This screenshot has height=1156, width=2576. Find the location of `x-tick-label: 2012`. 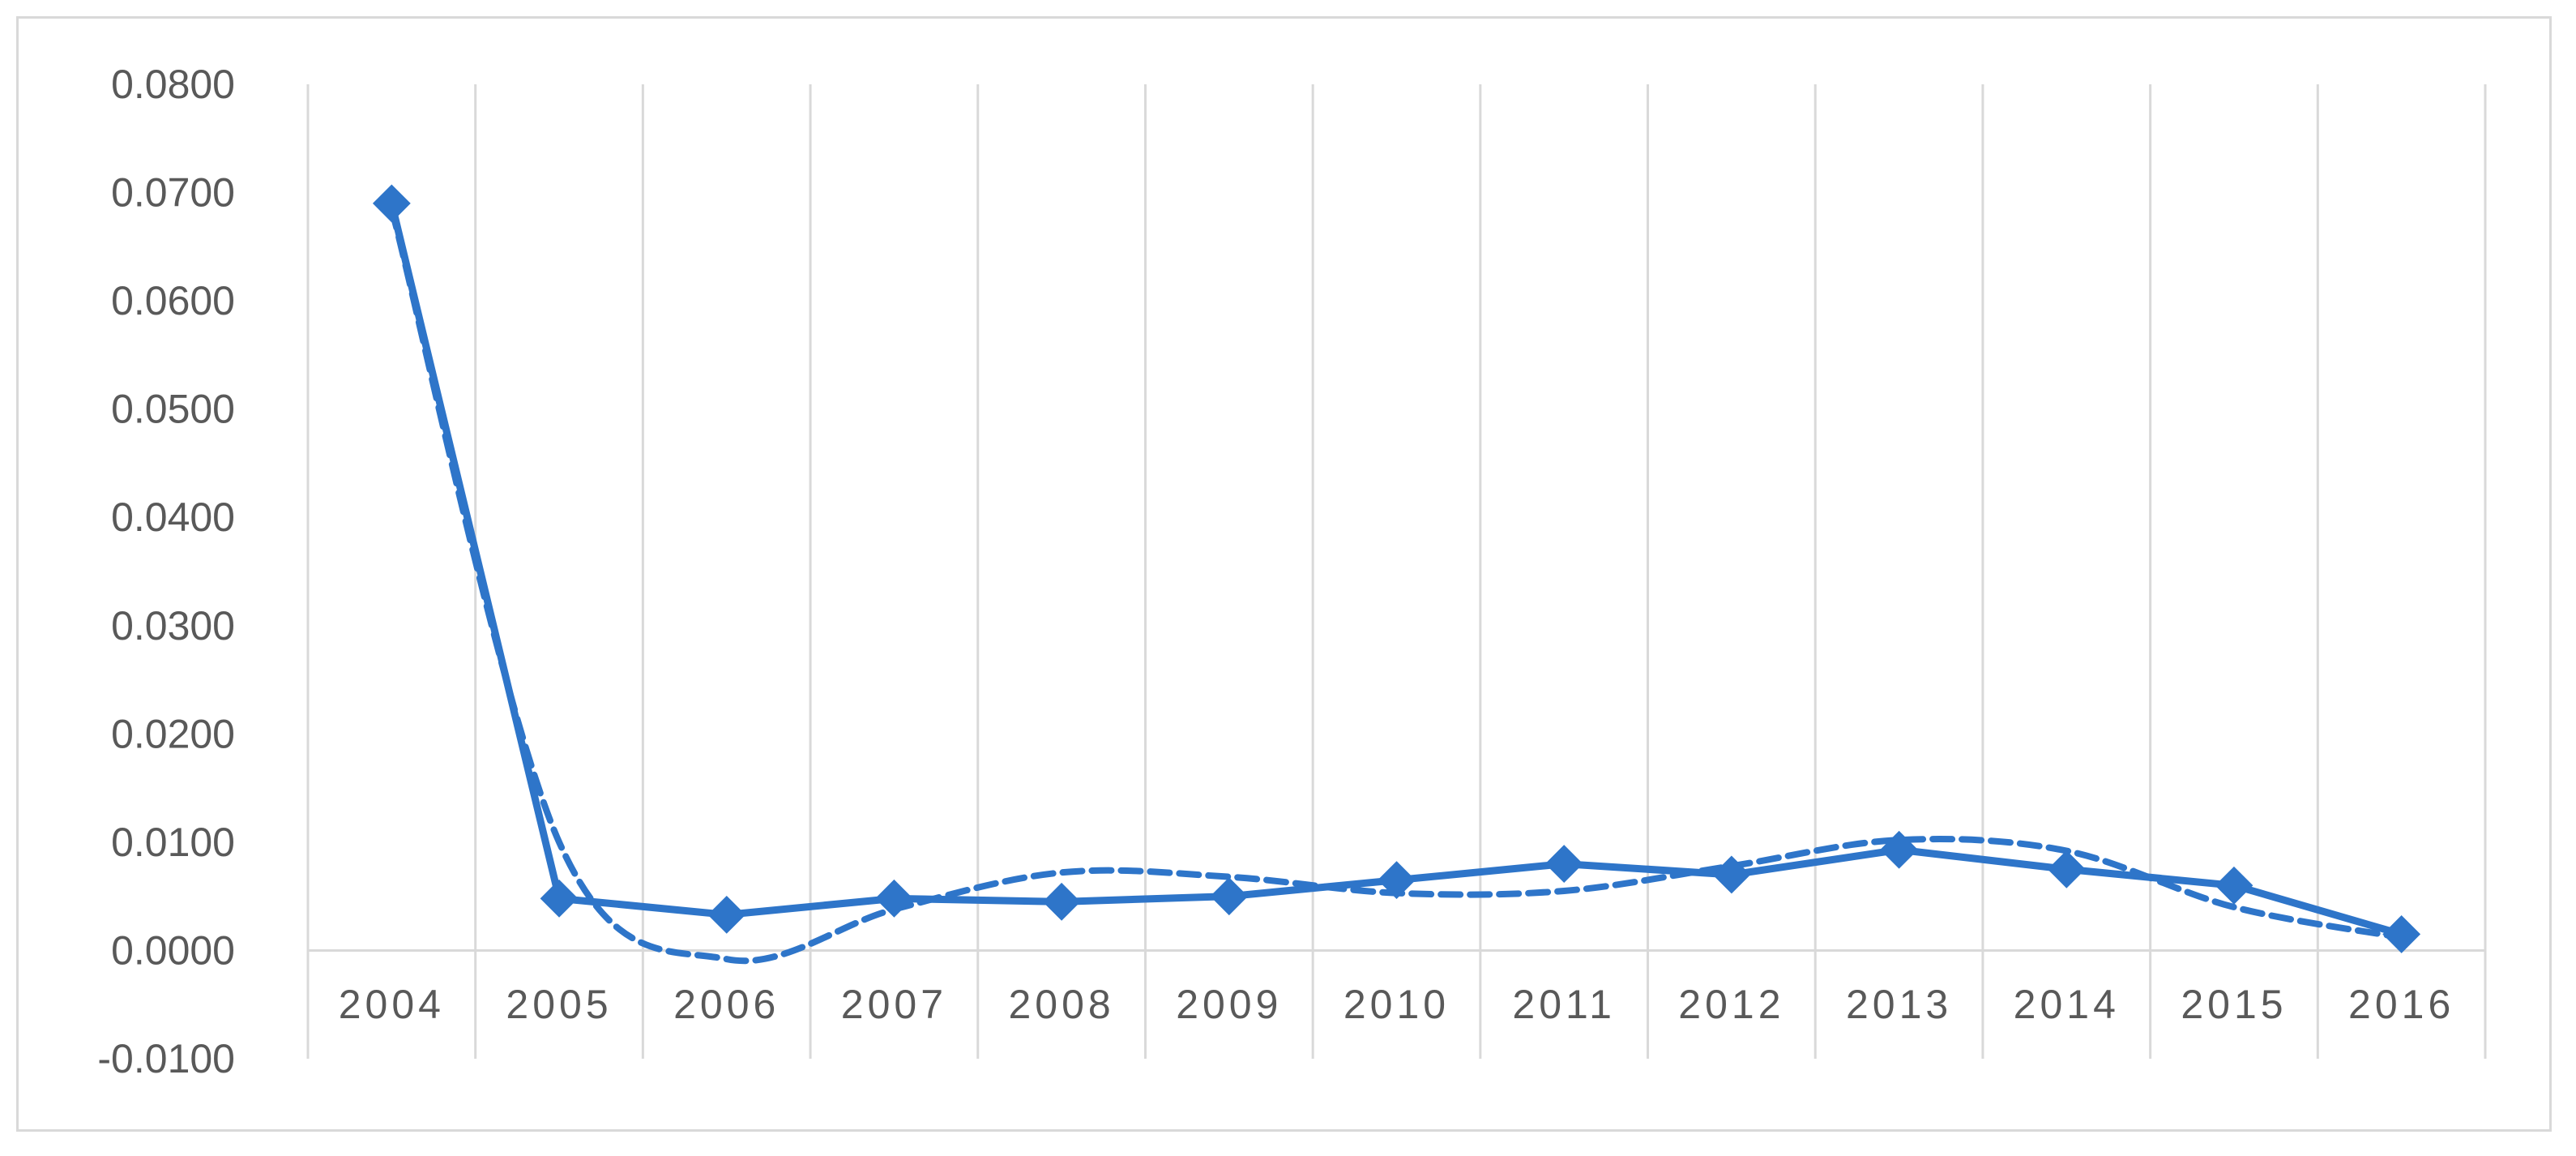

x-tick-label: 2012 is located at coordinates (1731, 1004).